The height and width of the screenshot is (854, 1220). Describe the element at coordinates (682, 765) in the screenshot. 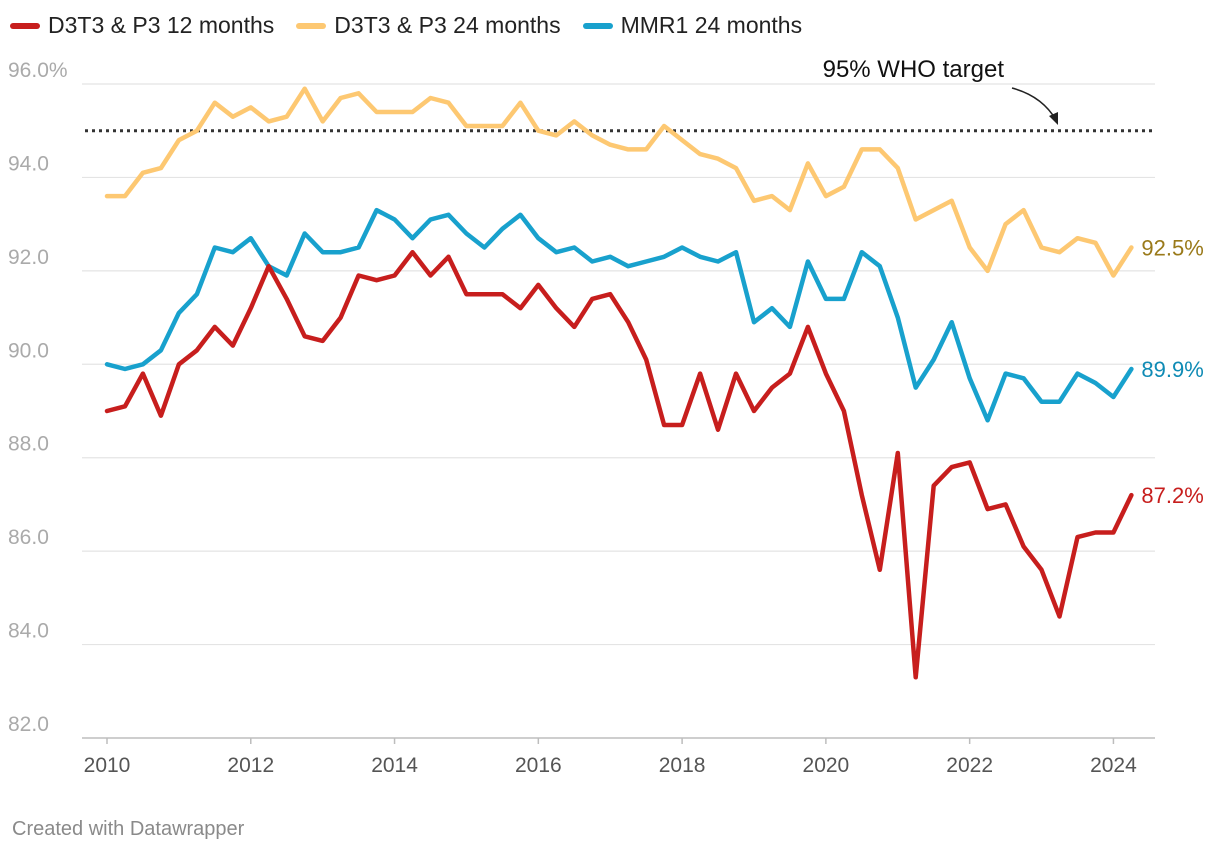

I see `x-tick-label-2018: 2018` at that location.